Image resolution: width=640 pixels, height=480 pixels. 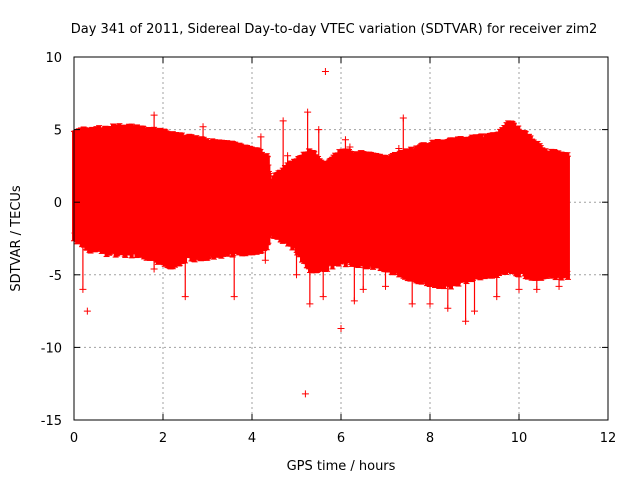 I want to click on y-axis-label: SDTVAR / TECUs, so click(x=16, y=238).